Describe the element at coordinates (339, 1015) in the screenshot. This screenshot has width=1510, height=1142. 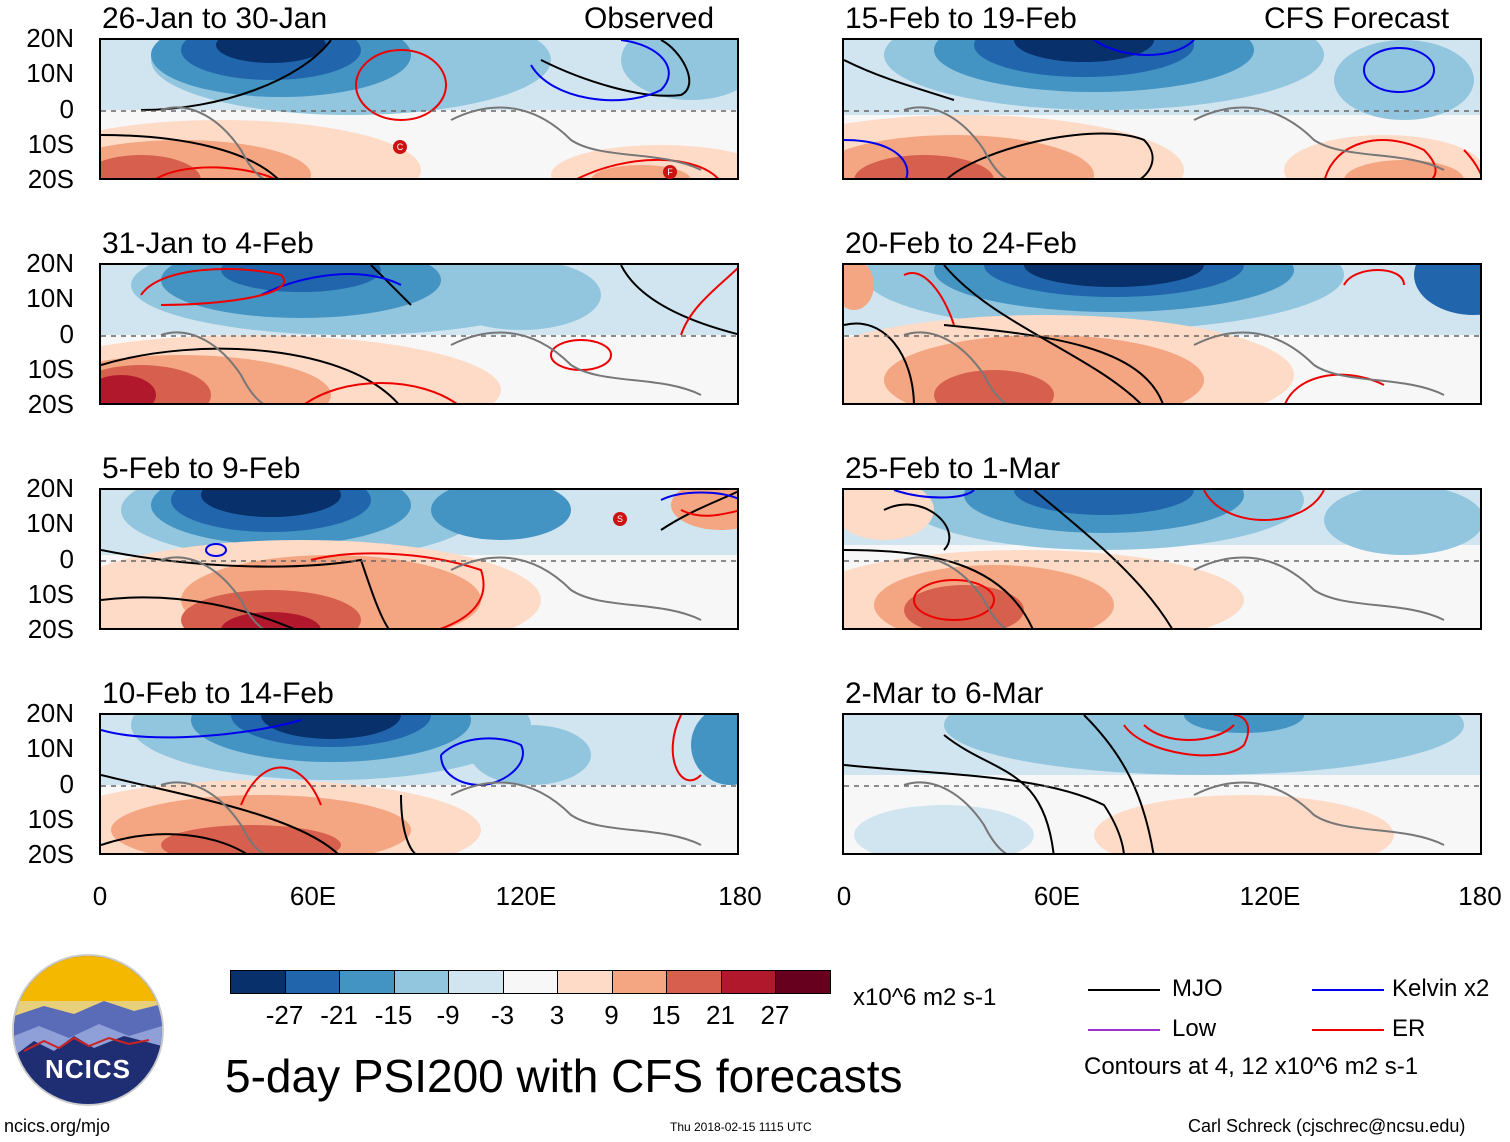
I see `colorbar-label: -21` at that location.